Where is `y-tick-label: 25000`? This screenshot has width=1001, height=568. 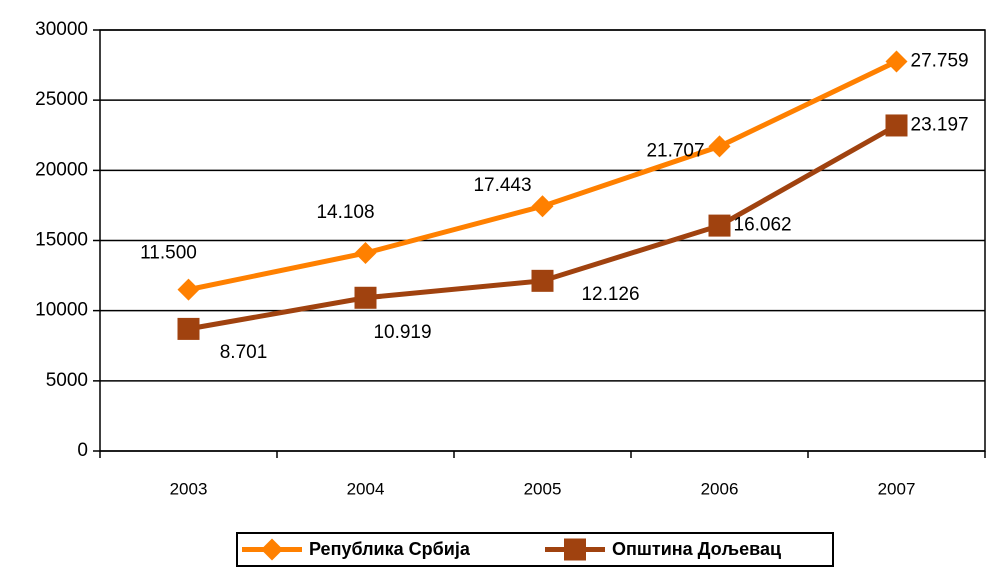 y-tick-label: 25000 is located at coordinates (61, 99).